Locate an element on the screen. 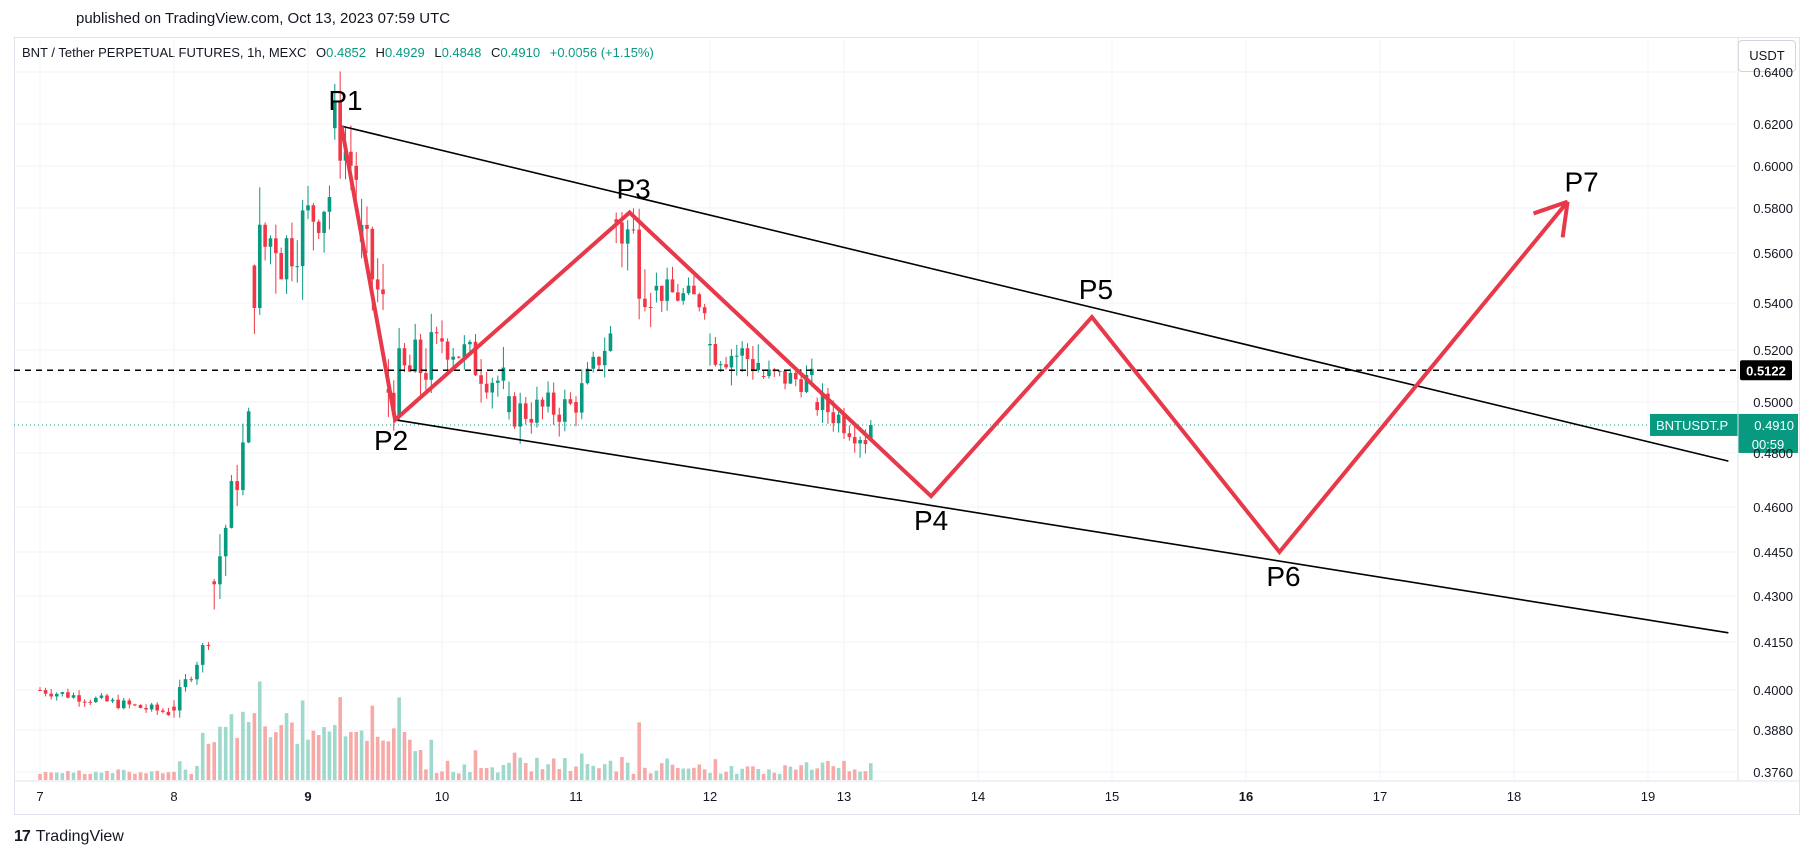  low-label: L is located at coordinates (438, 52).